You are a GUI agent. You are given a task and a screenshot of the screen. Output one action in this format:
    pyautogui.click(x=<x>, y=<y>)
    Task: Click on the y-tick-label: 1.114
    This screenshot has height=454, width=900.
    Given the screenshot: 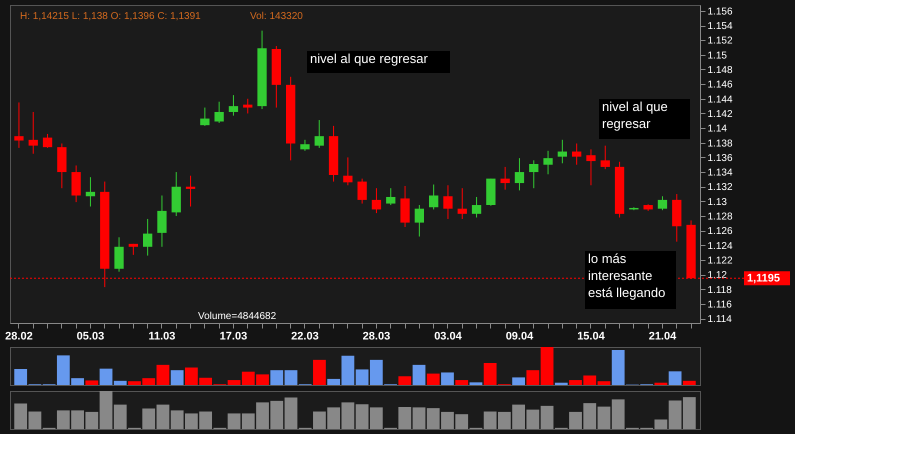 What is the action you would take?
    pyautogui.click(x=720, y=320)
    